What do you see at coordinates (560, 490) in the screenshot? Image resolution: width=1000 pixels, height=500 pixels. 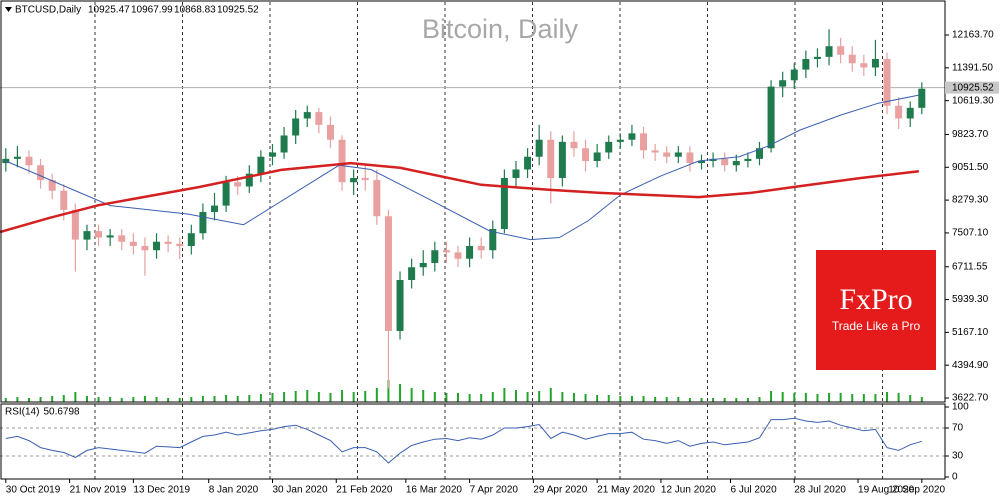 I see `x-tick-label: 29 Apr 2020` at bounding box center [560, 490].